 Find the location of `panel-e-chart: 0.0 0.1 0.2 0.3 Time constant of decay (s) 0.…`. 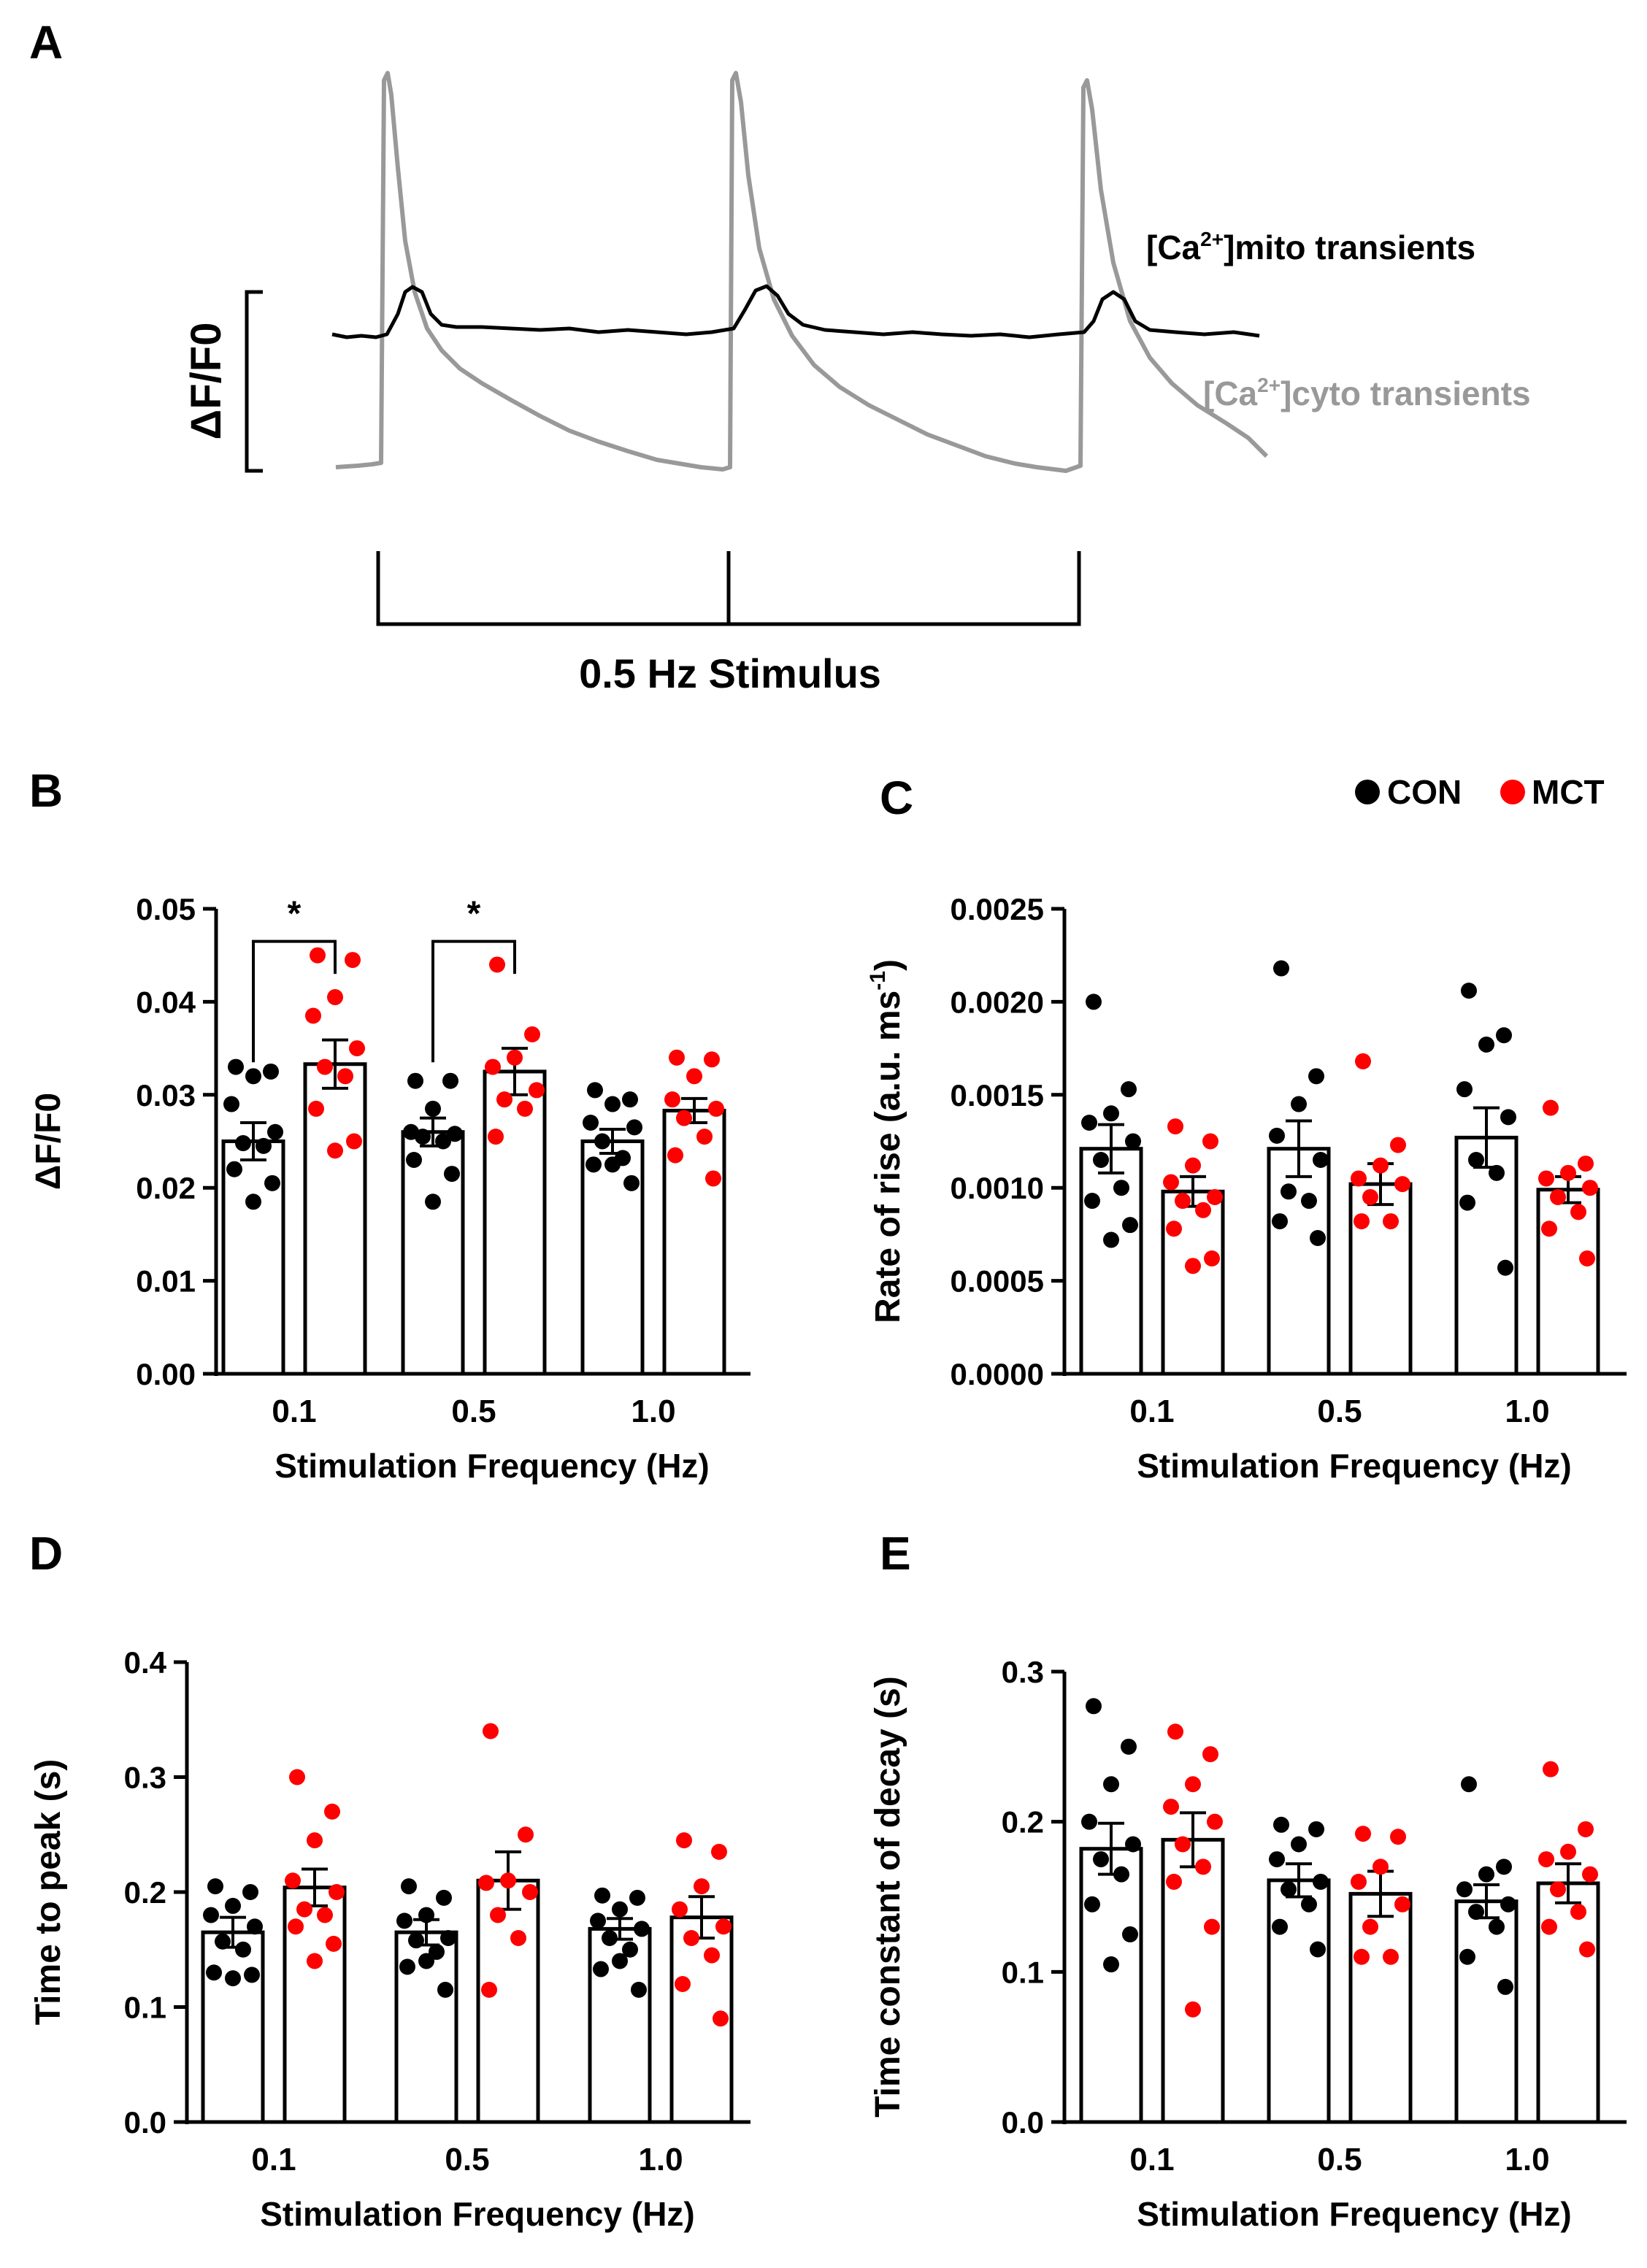

panel-e-chart: 0.0 0.1 0.2 0.3 Time constant of decay (s) 0.… is located at coordinates (1248, 1944).